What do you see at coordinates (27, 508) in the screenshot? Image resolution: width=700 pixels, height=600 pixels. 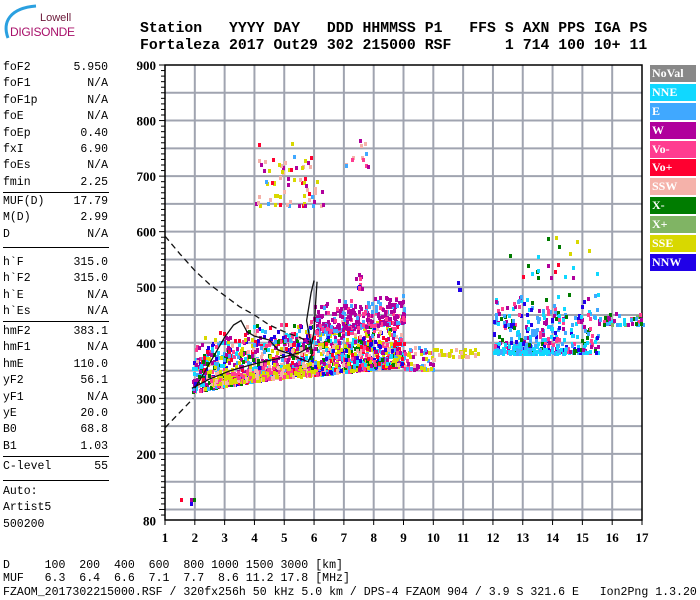 I see `parameter-label: Artist5` at bounding box center [27, 508].